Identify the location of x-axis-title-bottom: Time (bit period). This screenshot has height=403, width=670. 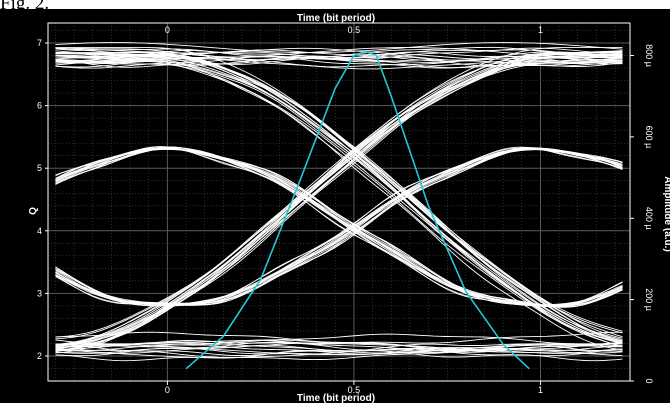
(336, 398).